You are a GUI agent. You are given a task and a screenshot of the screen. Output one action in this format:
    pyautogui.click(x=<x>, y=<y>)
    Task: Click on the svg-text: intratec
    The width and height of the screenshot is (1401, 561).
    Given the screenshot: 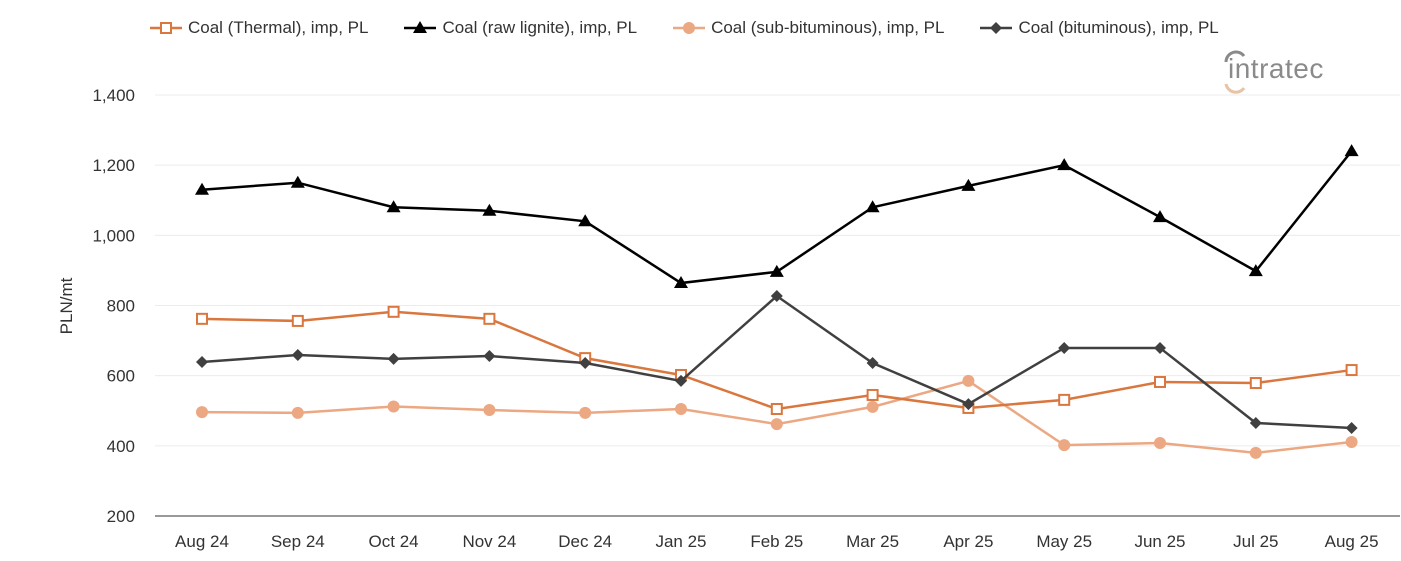 What is the action you would take?
    pyautogui.click(x=1276, y=68)
    